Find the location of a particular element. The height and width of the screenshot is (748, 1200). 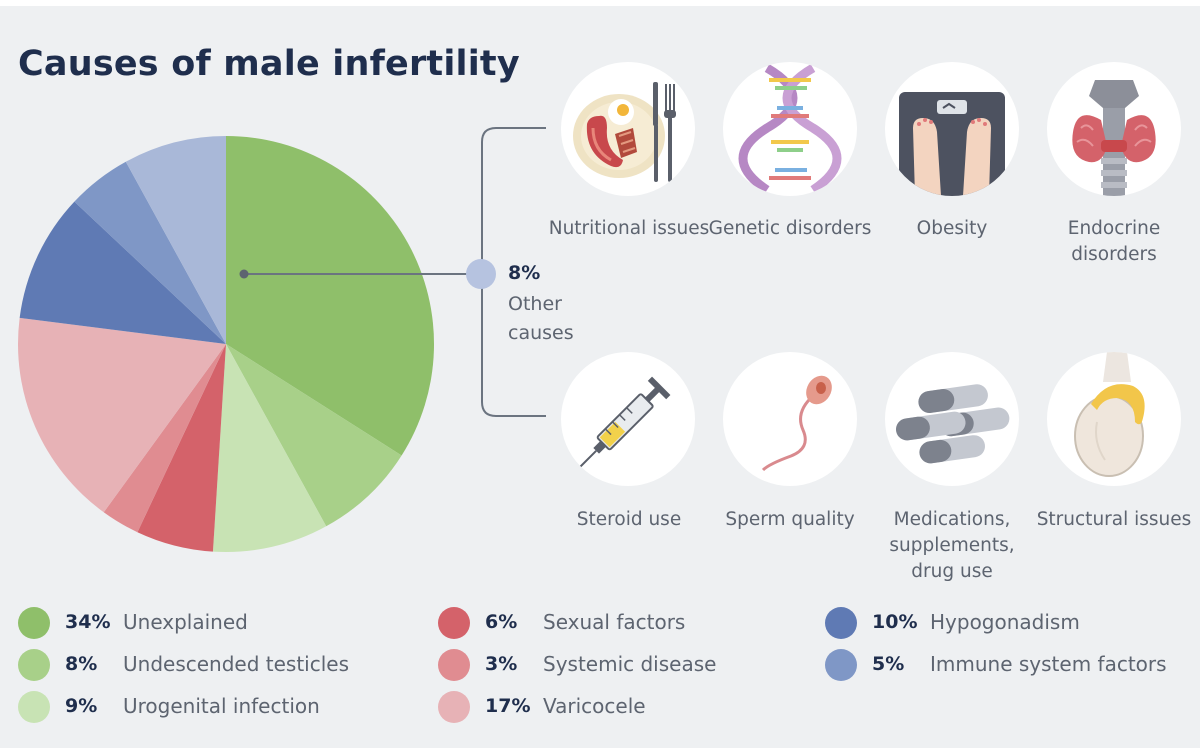

caption-sperm-quality: Sperm quality is located at coordinates (790, 519).